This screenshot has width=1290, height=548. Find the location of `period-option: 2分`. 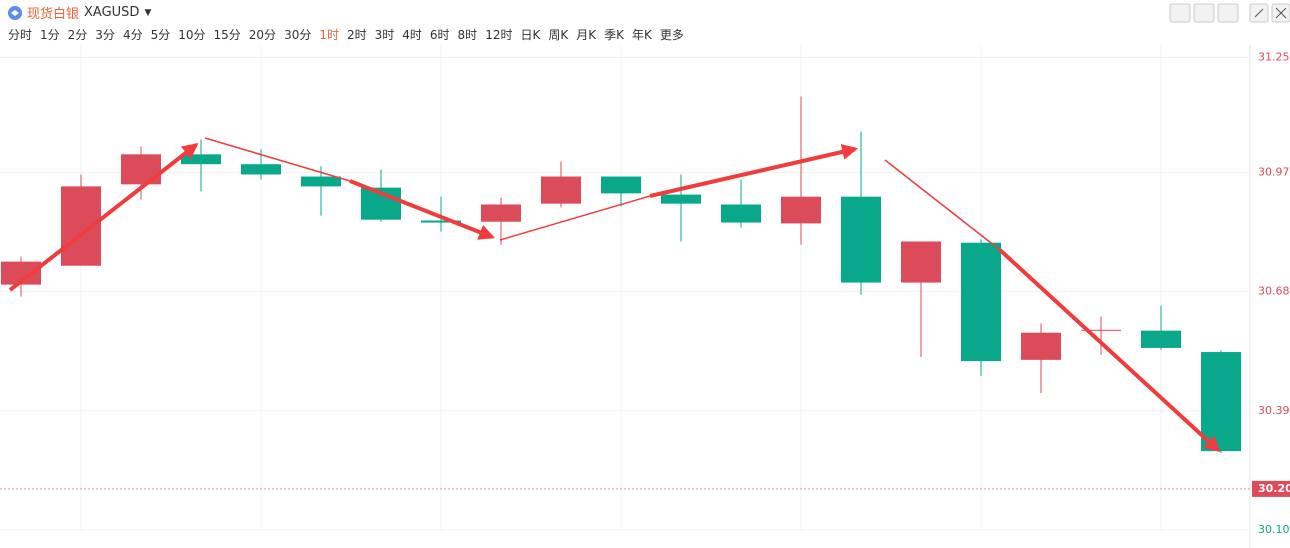

period-option: 2分 is located at coordinates (77, 35).